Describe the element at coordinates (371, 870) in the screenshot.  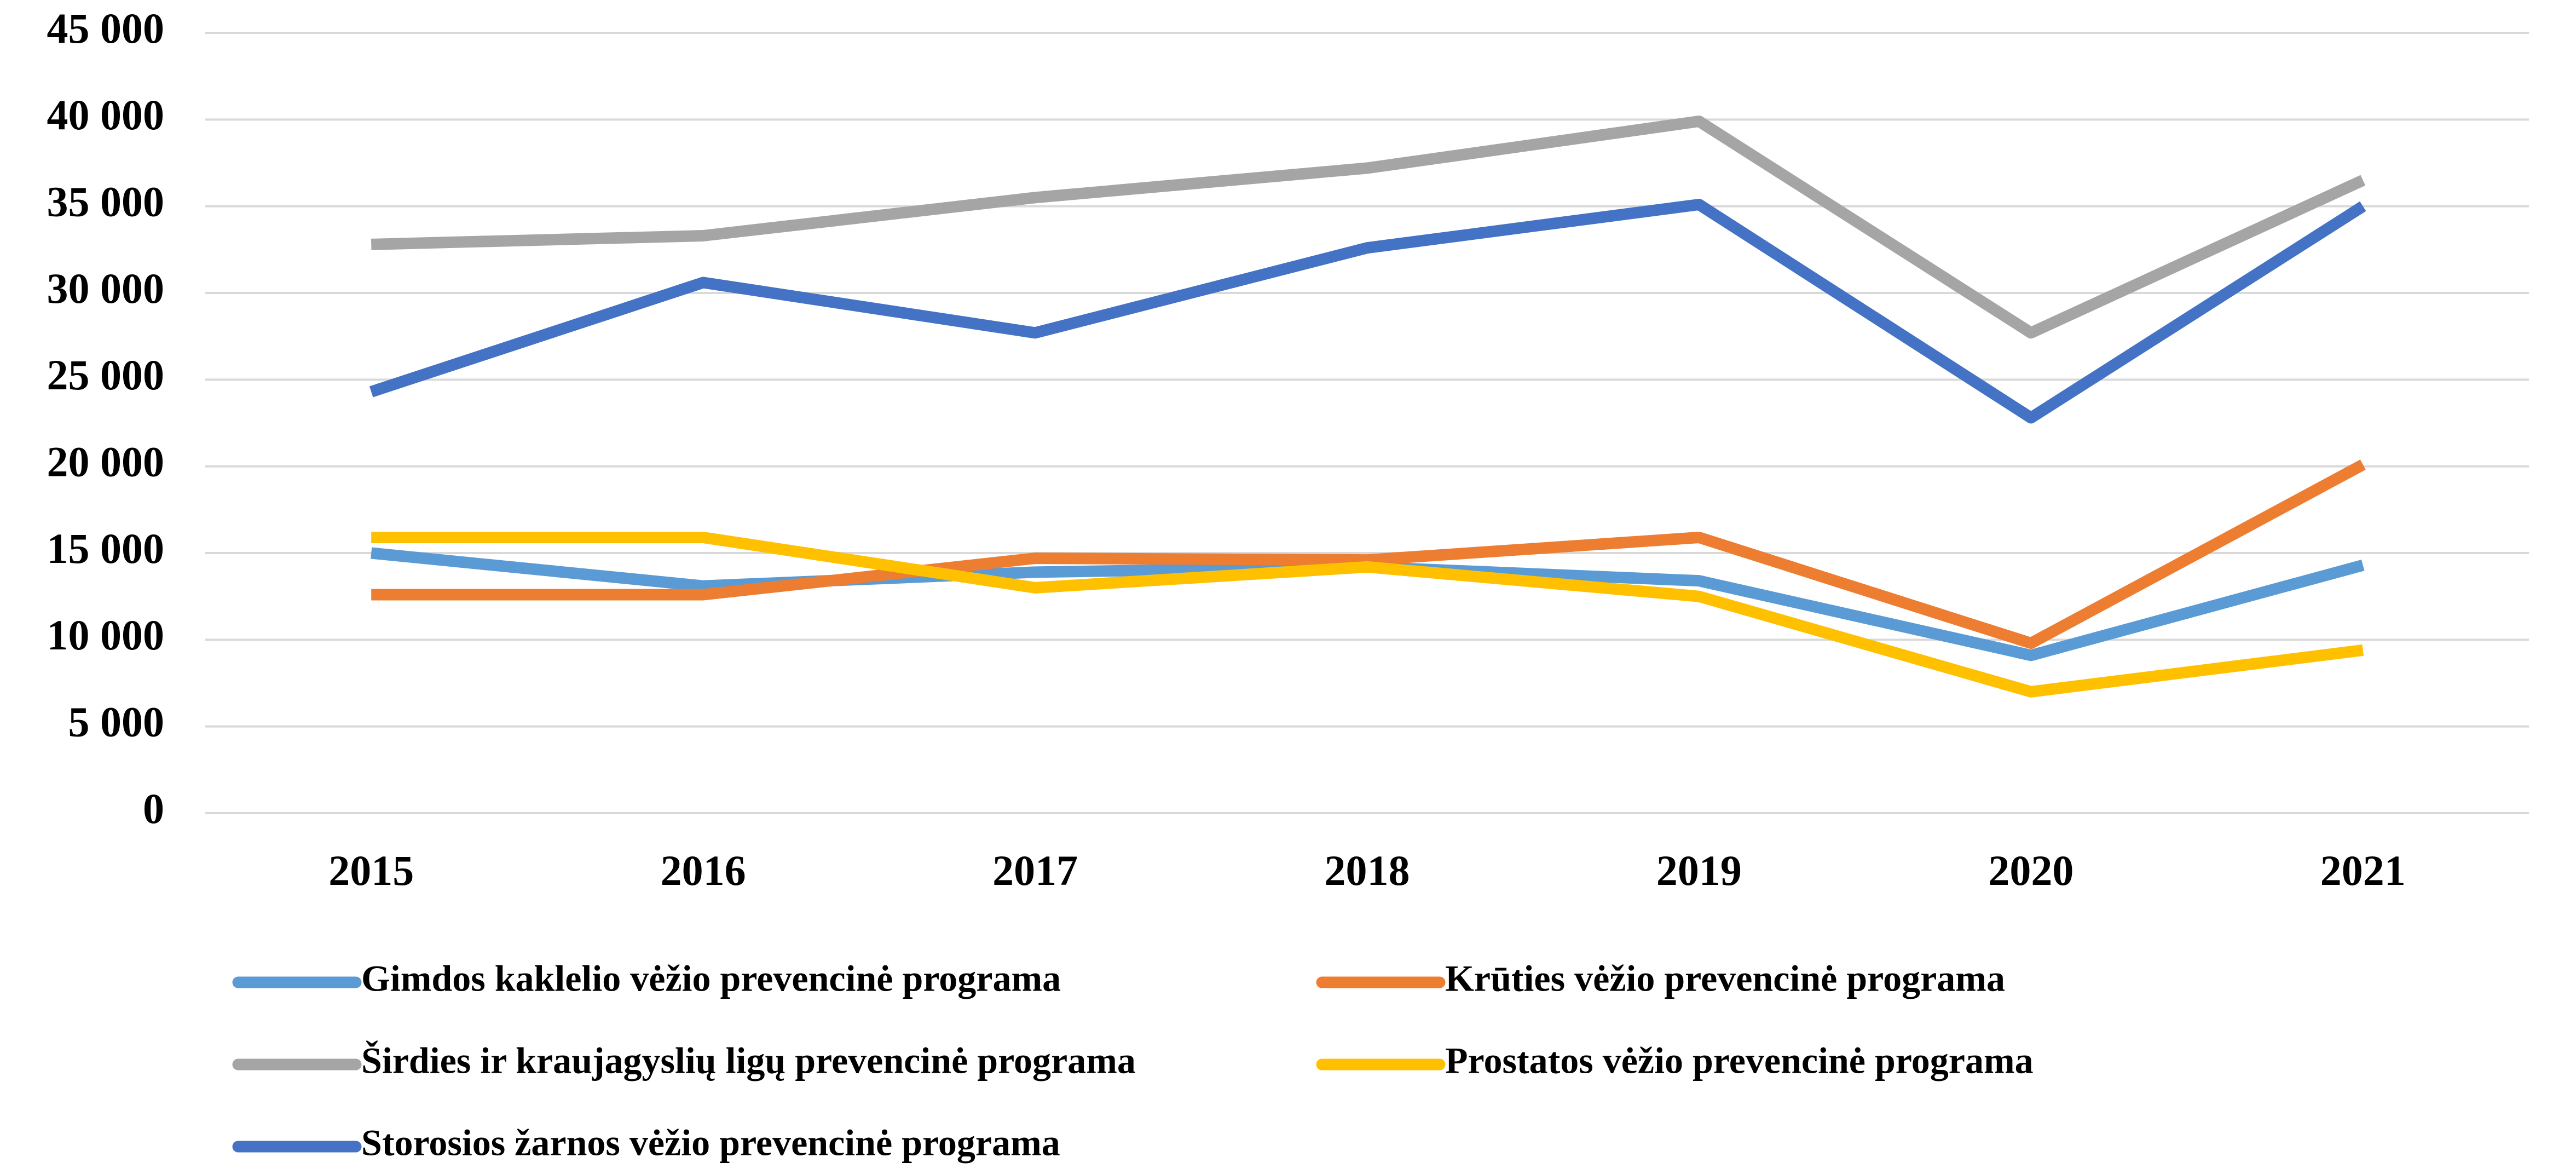
I see `x-tick-label: 2015` at that location.